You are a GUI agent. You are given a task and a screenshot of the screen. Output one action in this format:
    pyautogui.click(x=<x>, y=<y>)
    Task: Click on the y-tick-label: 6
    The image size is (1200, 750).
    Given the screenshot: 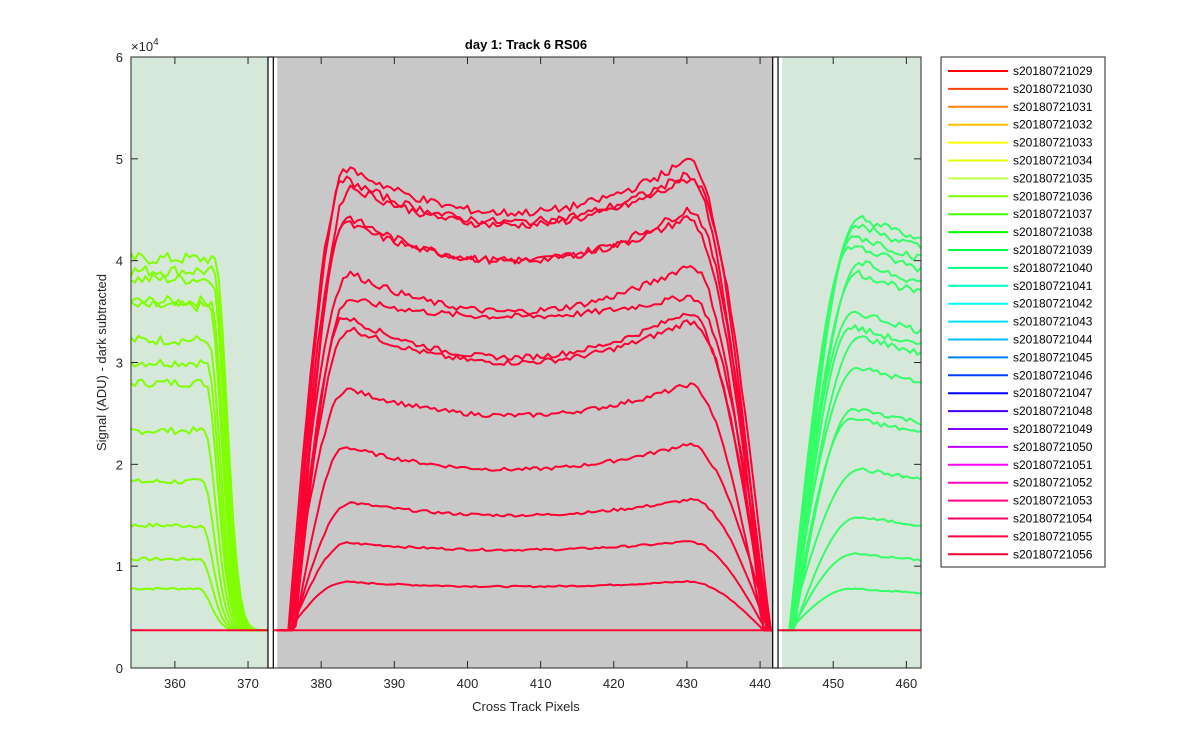 What is the action you would take?
    pyautogui.click(x=119, y=57)
    